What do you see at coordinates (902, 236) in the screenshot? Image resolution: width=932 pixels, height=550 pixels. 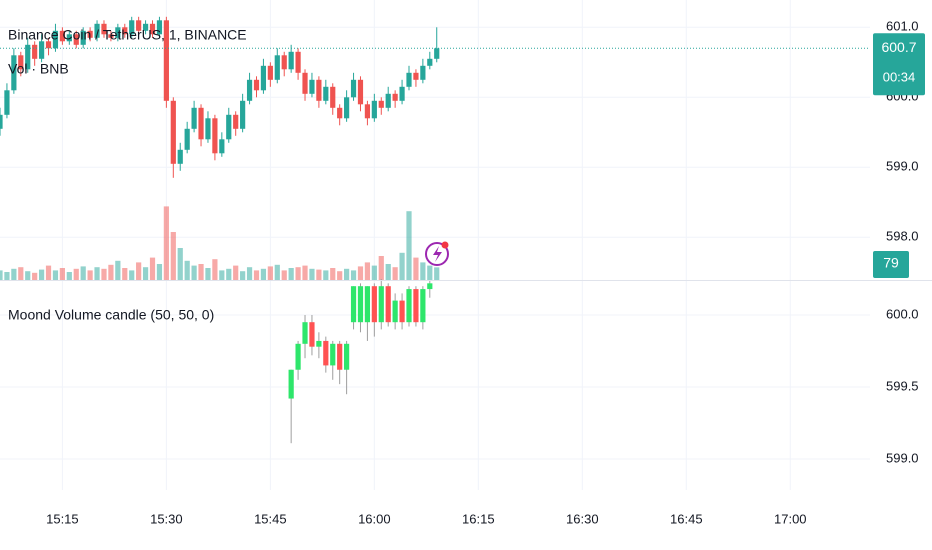 I see `y-tick-label: 598.0` at bounding box center [902, 236].